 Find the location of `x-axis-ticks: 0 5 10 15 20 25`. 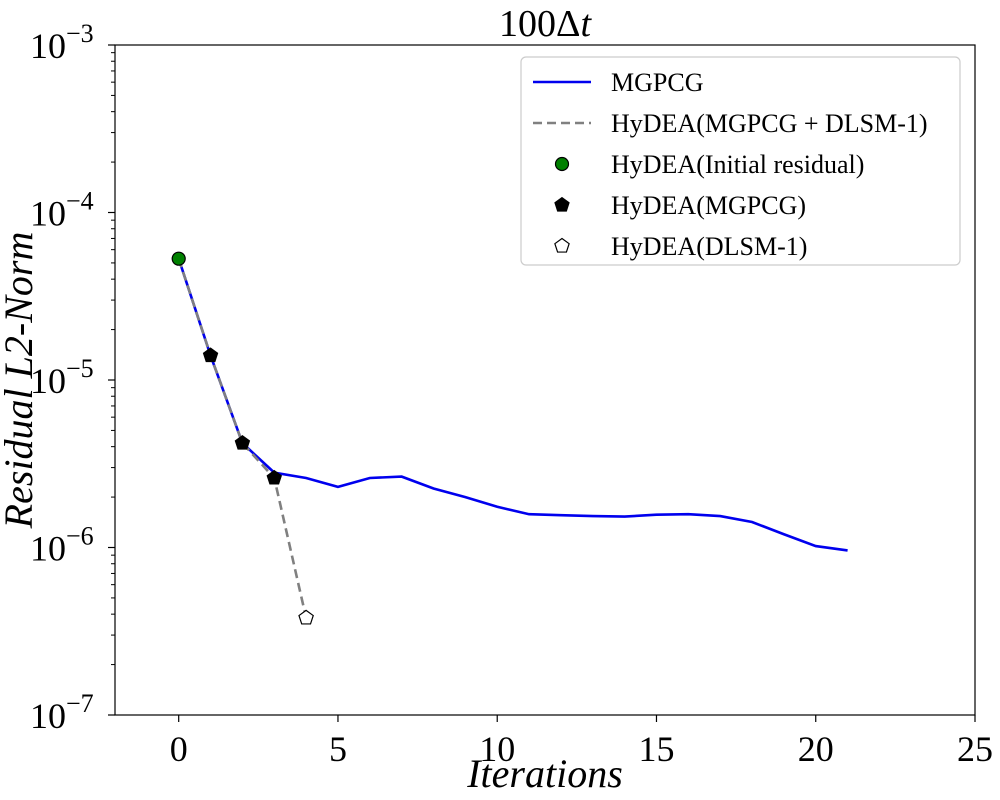

x-axis-ticks: 0 5 10 15 20 25 is located at coordinates (581, 742).